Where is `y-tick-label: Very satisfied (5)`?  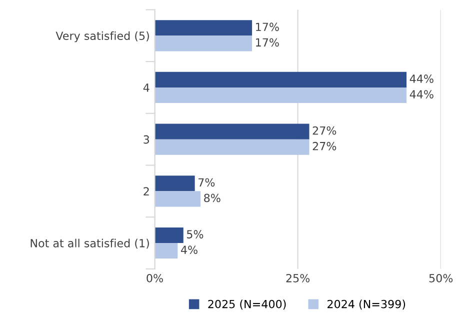
y-tick-label: Very satisfied (5) is located at coordinates (102, 36).